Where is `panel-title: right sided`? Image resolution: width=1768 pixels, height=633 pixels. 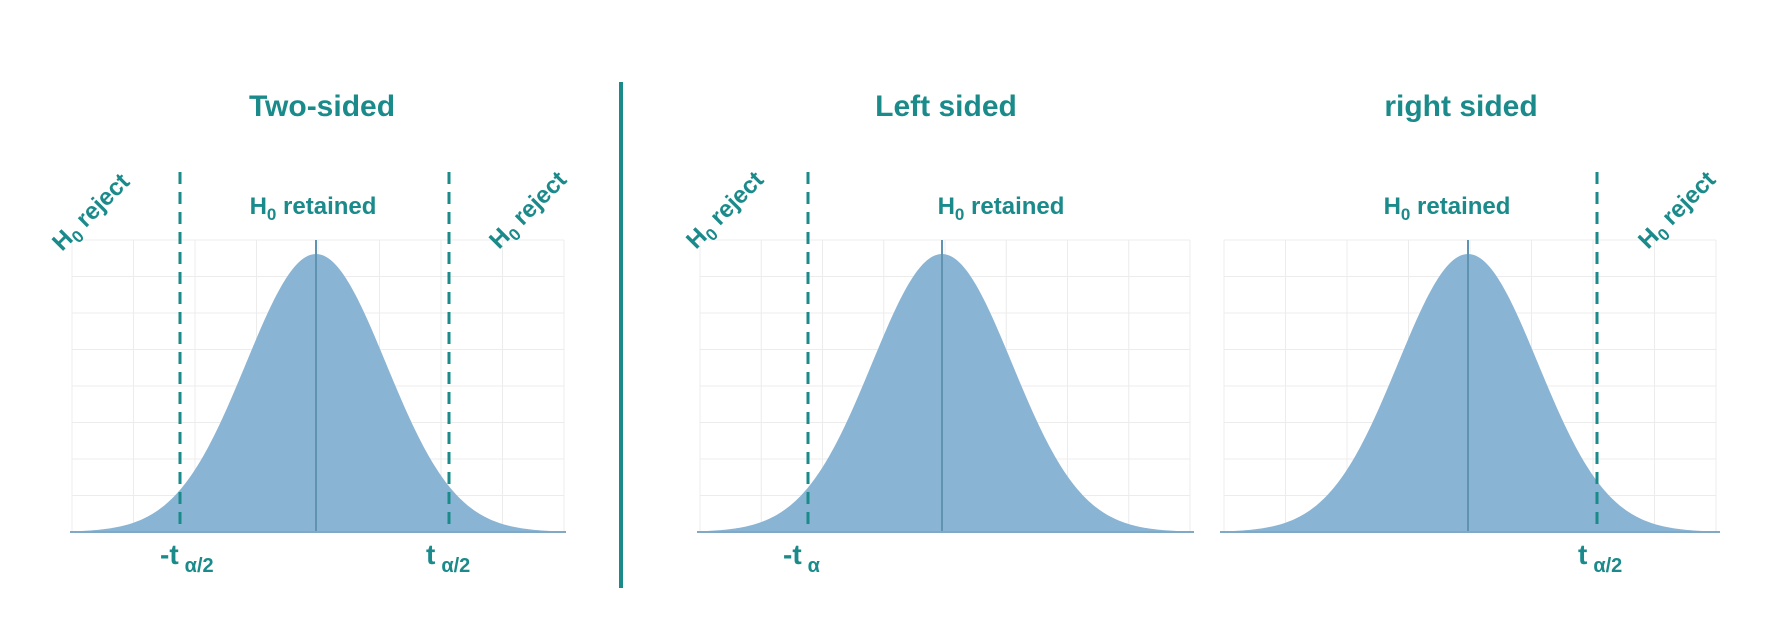
panel-title: right sided is located at coordinates (1460, 106).